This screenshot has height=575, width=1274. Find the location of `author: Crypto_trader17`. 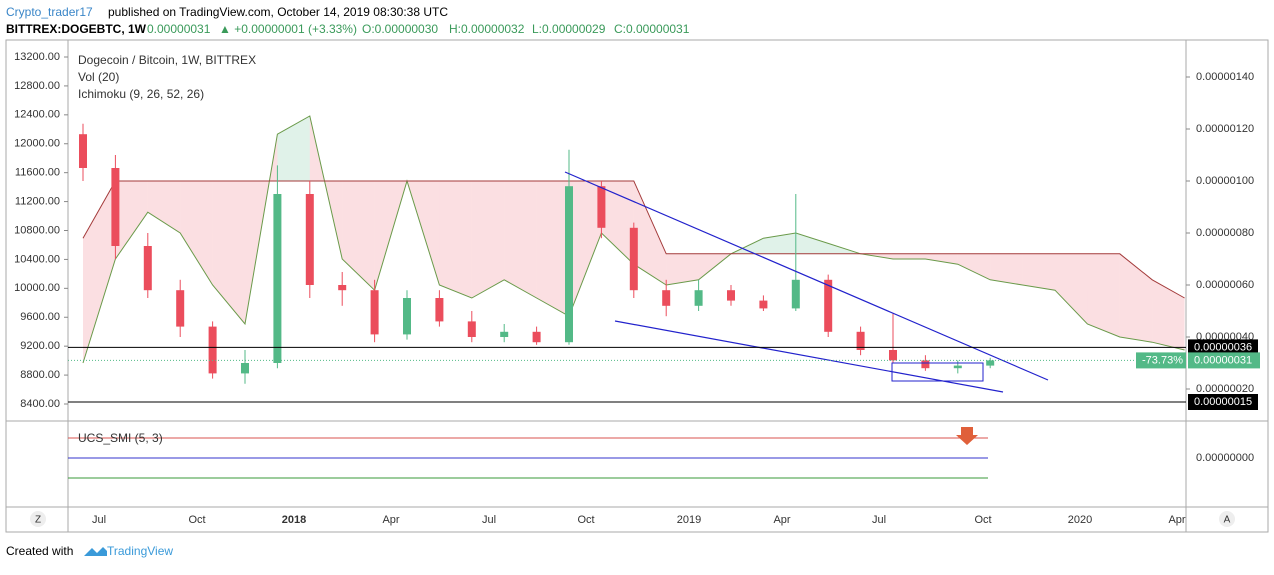

author: Crypto_trader17 is located at coordinates (49, 12).